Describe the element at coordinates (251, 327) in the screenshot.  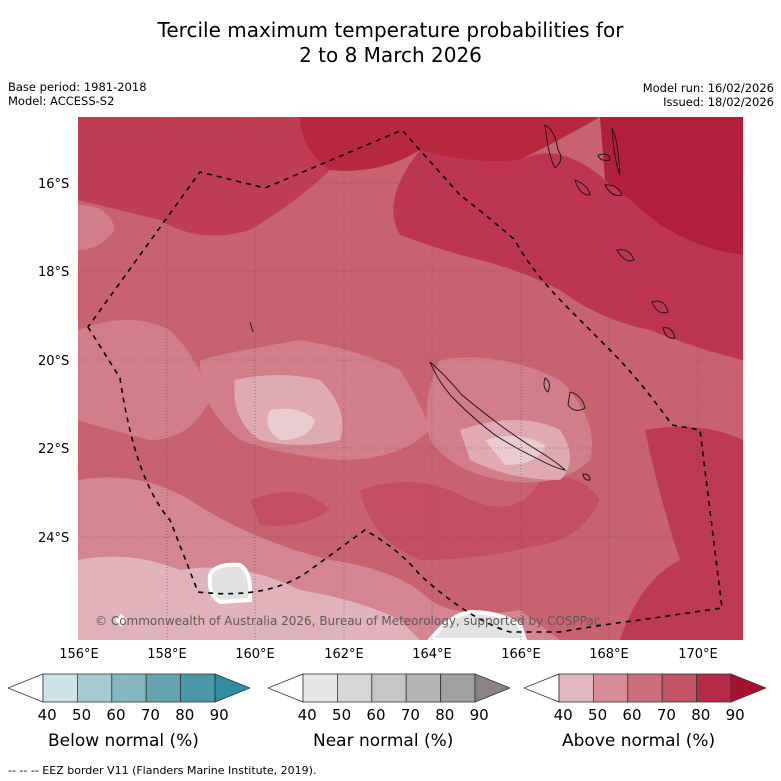
I see `reef-mark` at that location.